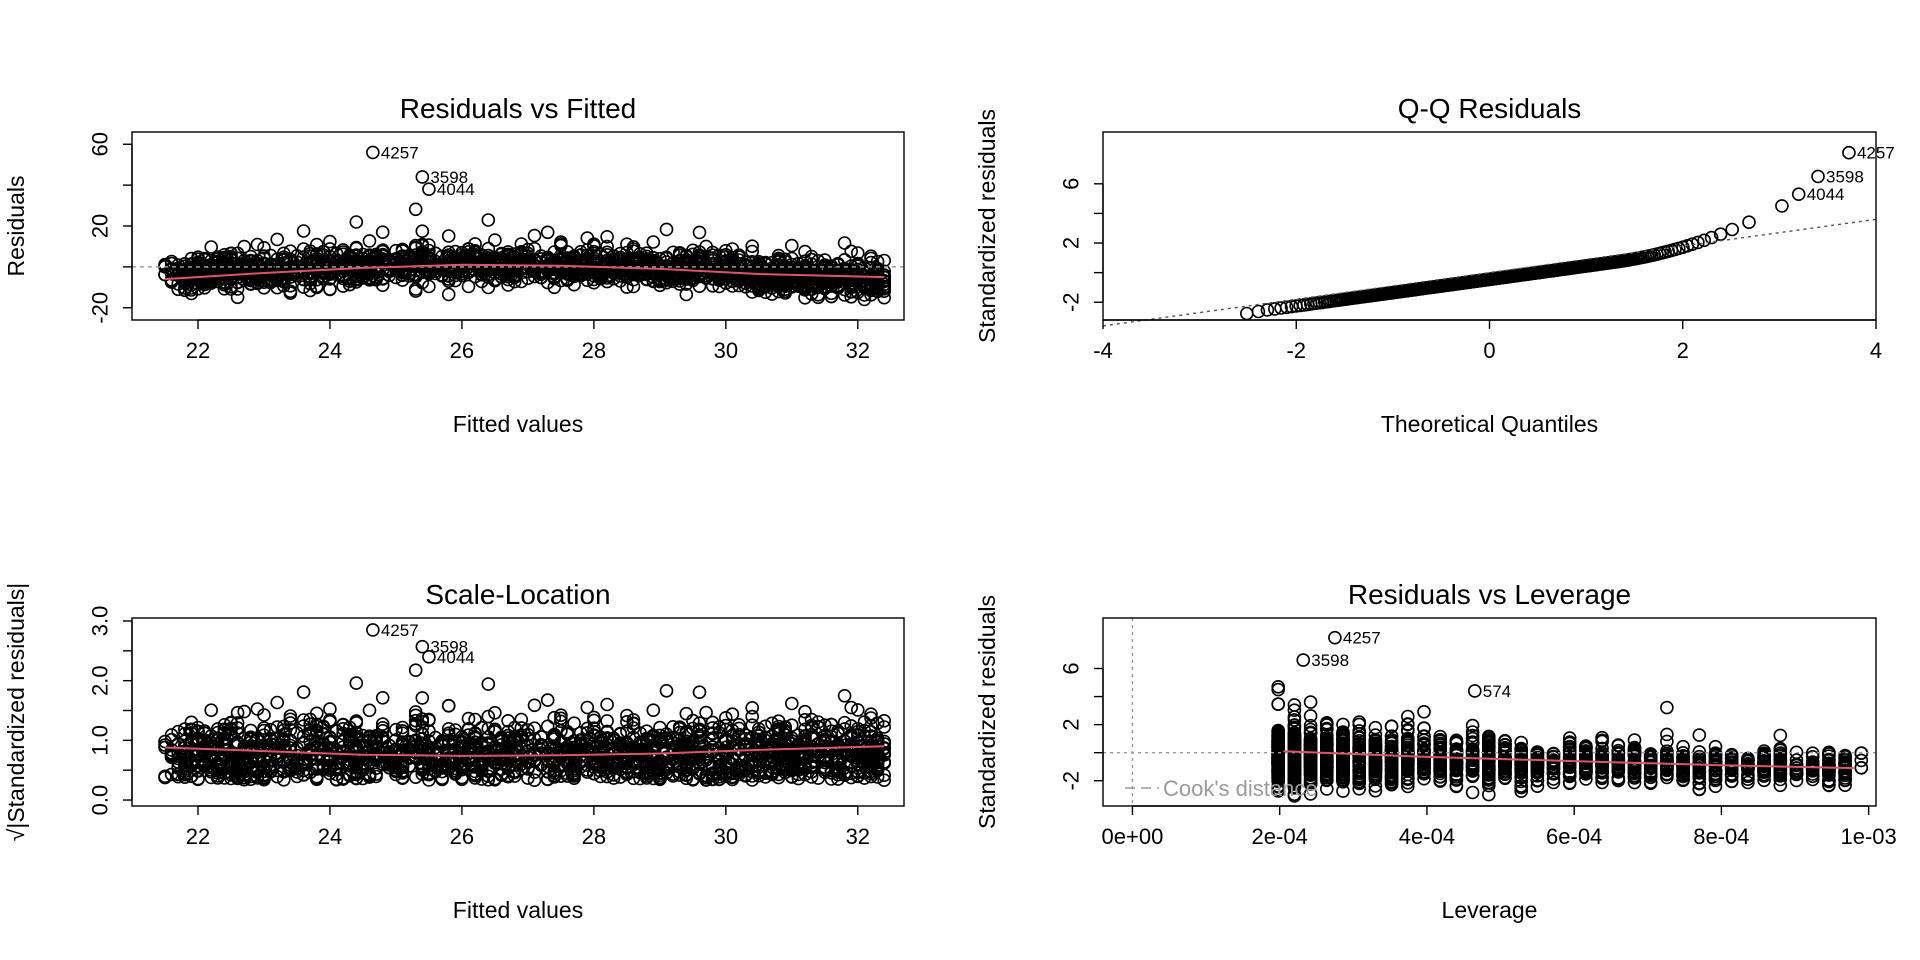 Image resolution: width=1920 pixels, height=960 pixels. I want to click on y-axis-label: Residuals, so click(16, 226).